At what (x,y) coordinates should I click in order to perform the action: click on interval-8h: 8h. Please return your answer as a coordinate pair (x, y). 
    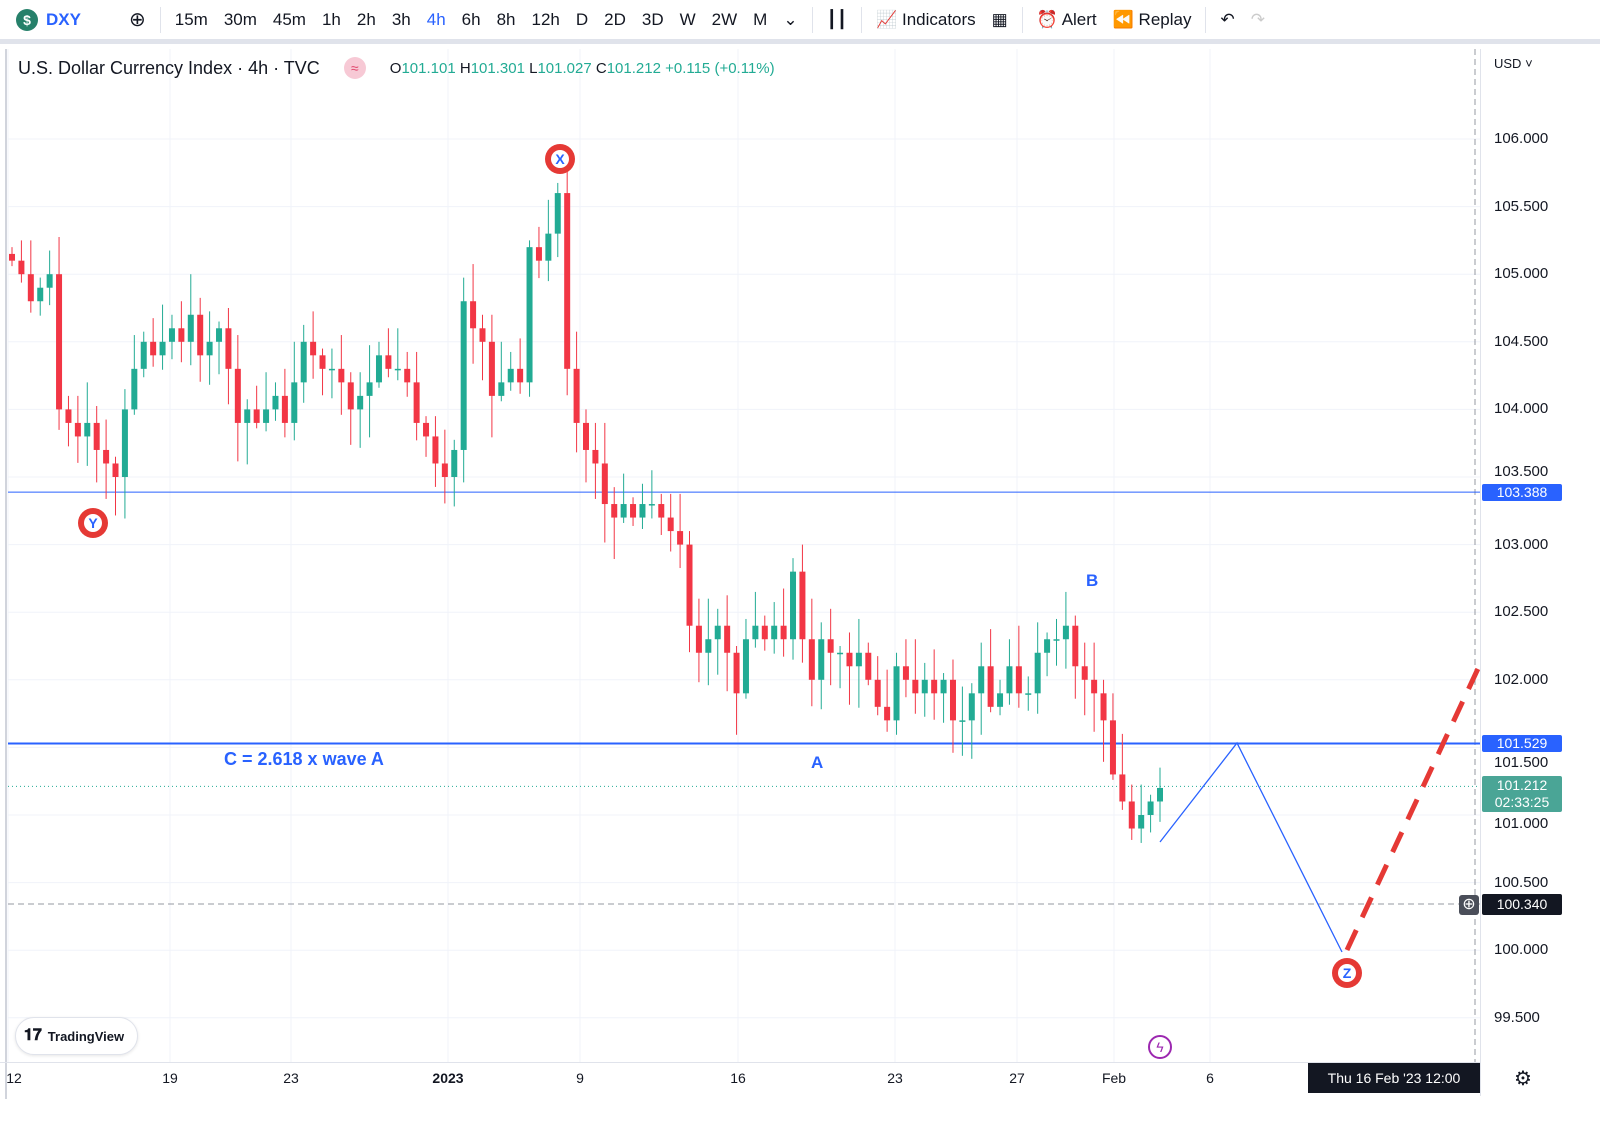
    Looking at the image, I should click on (506, 19).